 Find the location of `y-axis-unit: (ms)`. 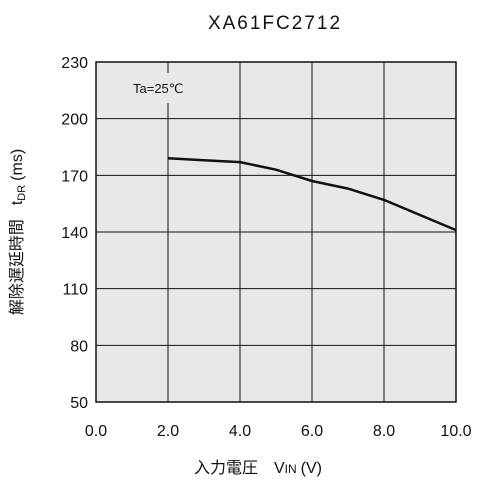

y-axis-unit: (ms) is located at coordinates (17, 165).